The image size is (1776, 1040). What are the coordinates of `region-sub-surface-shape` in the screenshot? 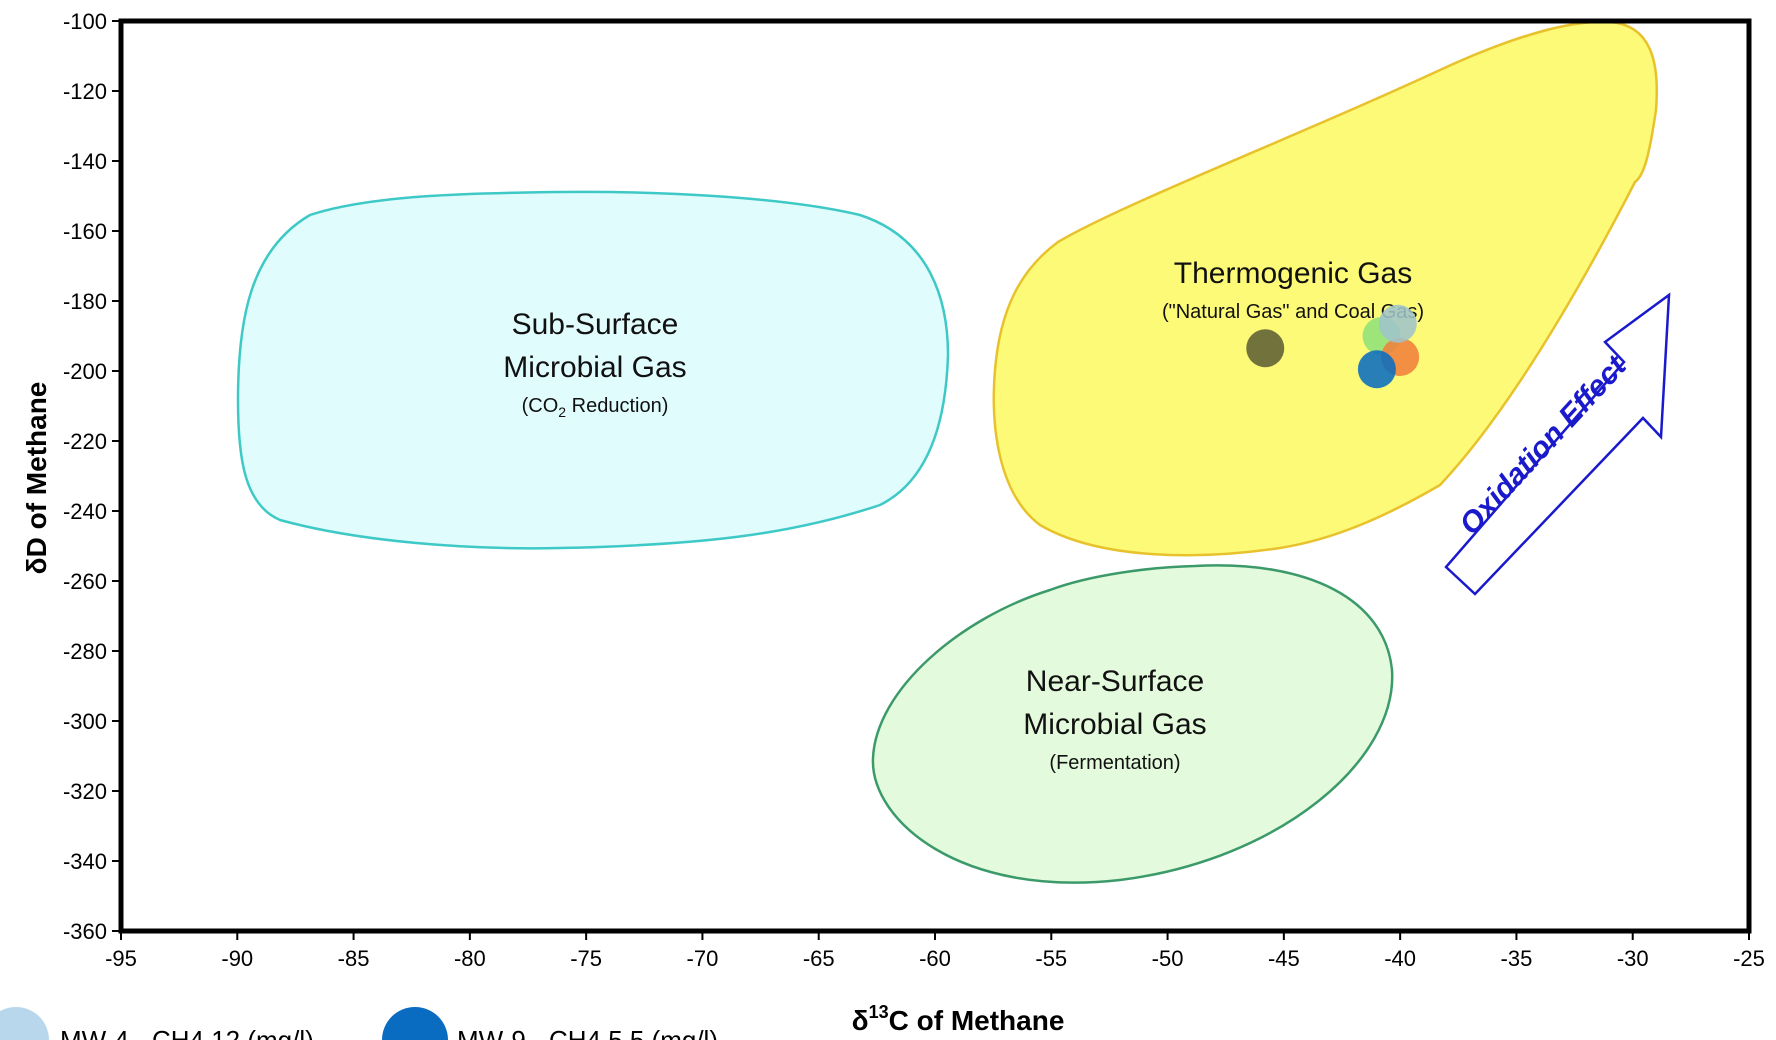 It's located at (593, 370).